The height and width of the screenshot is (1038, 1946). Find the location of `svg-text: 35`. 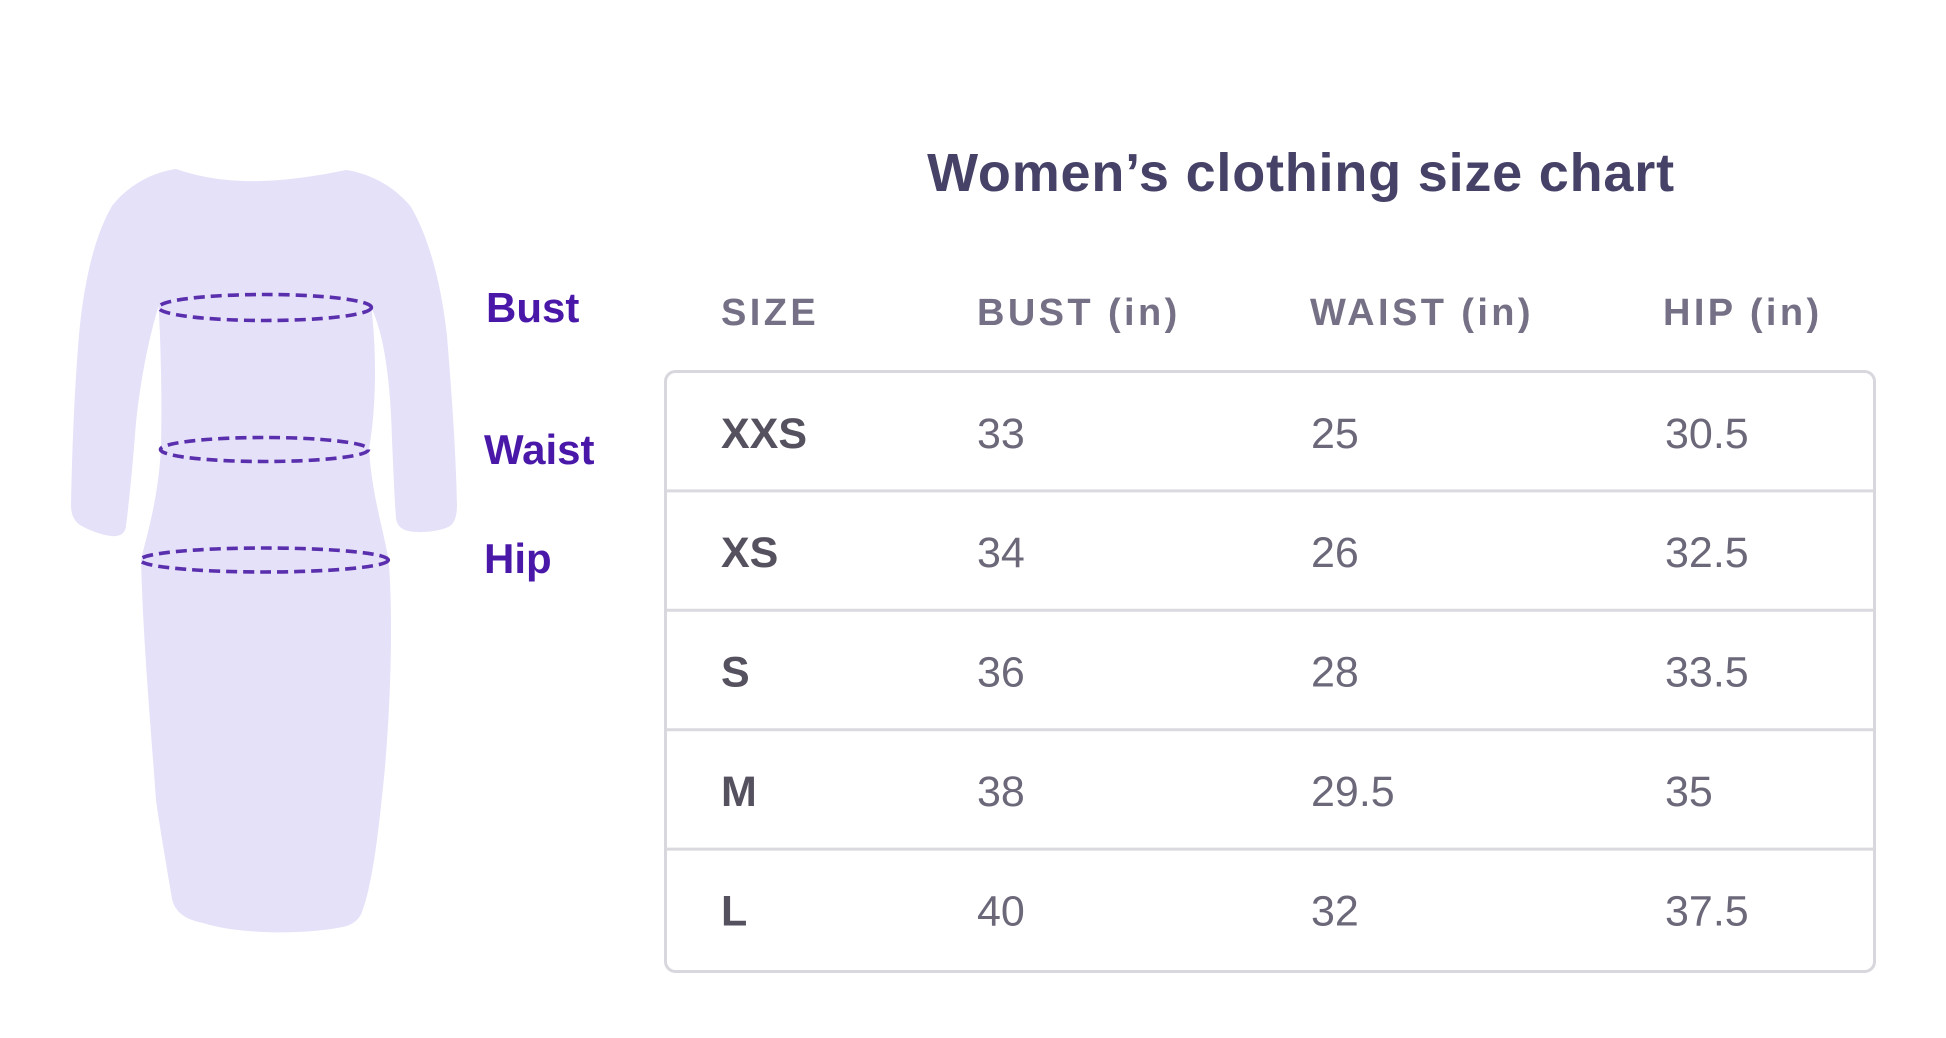

svg-text: 35 is located at coordinates (1689, 792).